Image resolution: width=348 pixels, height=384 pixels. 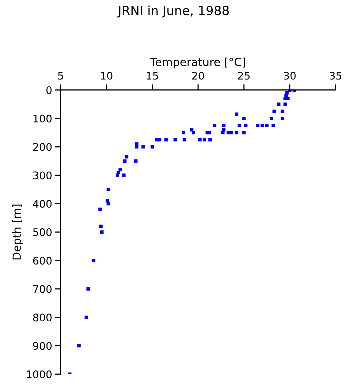 I want to click on y-tick-label: 200, so click(x=42, y=147).